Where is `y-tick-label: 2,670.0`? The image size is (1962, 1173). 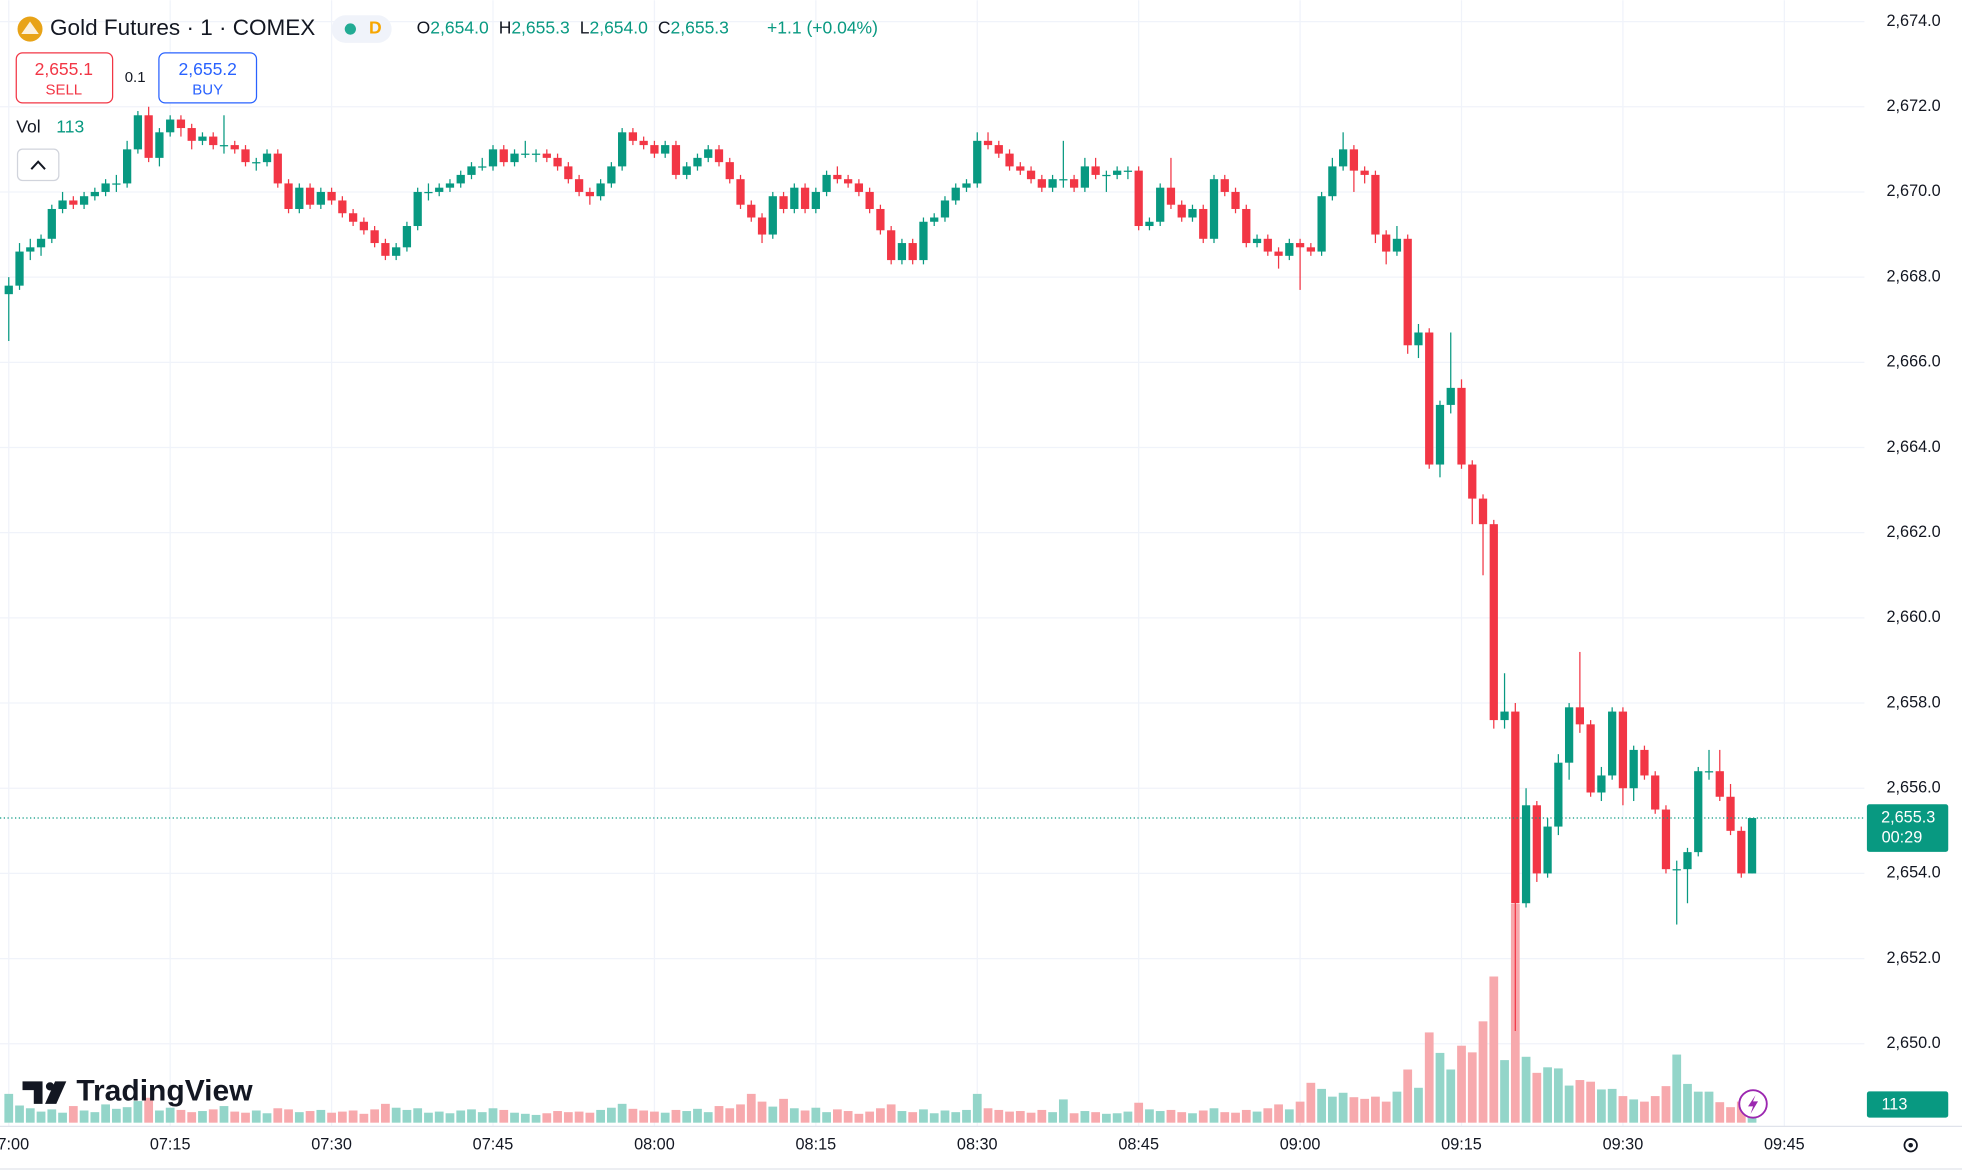 y-tick-label: 2,670.0 is located at coordinates (1914, 191).